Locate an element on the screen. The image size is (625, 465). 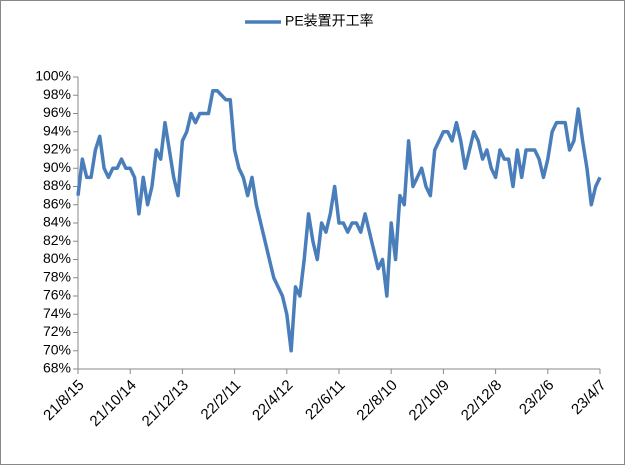
y-tick-label: 94% is located at coordinates (57, 130).